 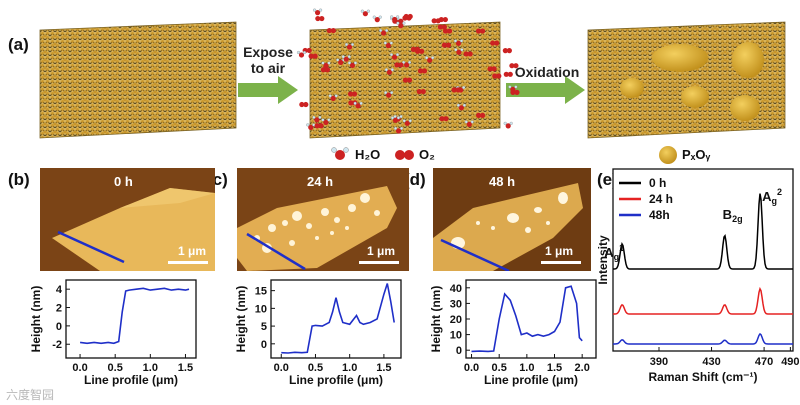 I want to click on panel-label-d: (d), so click(x=415, y=179).